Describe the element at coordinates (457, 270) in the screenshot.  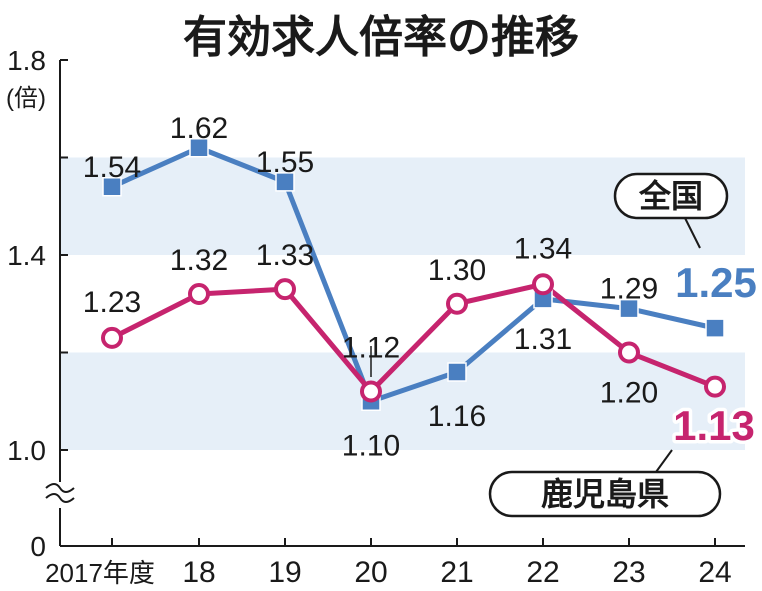
I see `data-label-kagoshima: 1.30` at that location.